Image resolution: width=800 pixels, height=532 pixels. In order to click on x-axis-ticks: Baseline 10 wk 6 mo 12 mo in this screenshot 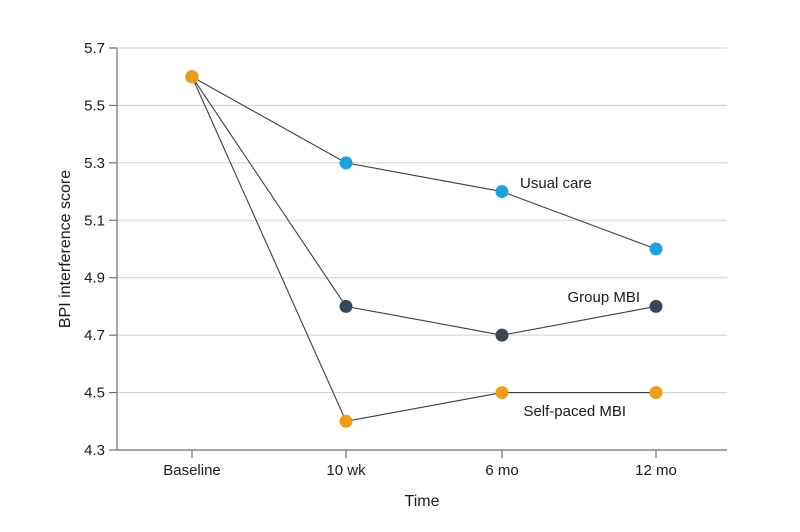, I will do `click(420, 464)`.